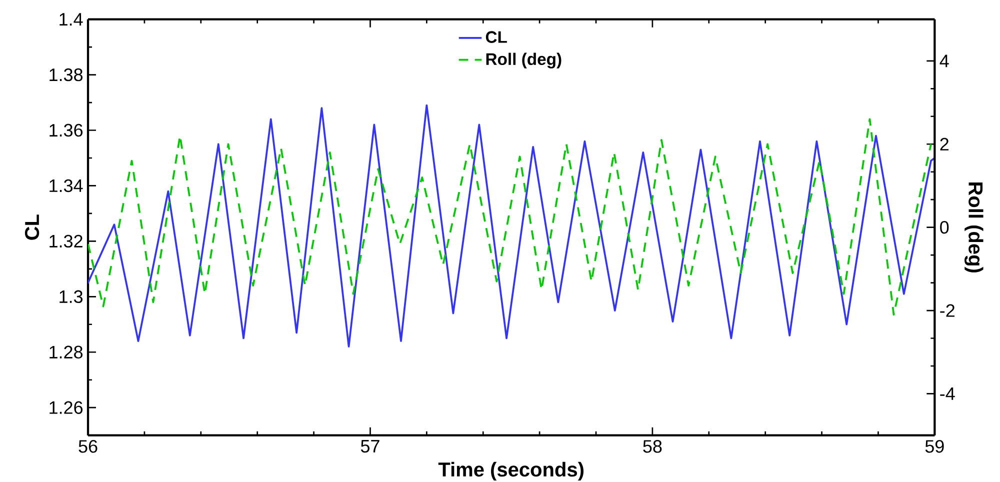 The image size is (1000, 482). Describe the element at coordinates (947, 310) in the screenshot. I see `y2-tick-label: -2` at that location.